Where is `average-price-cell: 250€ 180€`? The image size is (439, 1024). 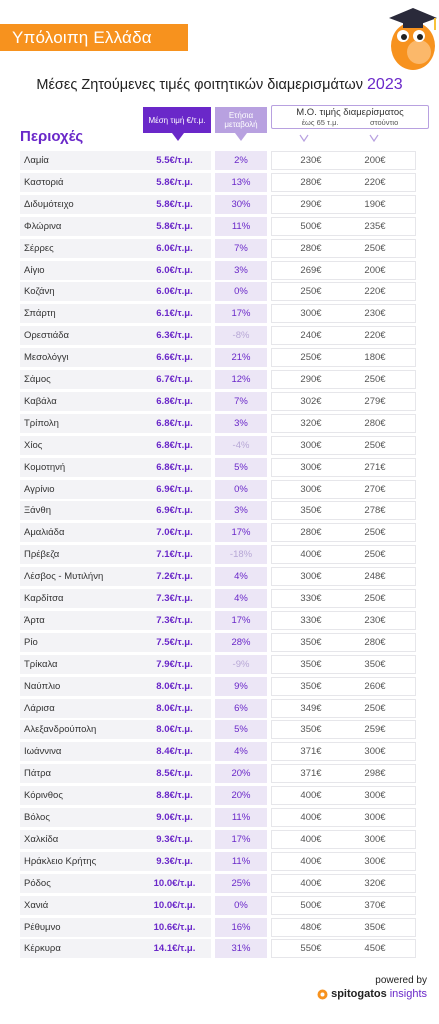
average-price-cell: 250€ 180€ is located at coordinates (343, 358).